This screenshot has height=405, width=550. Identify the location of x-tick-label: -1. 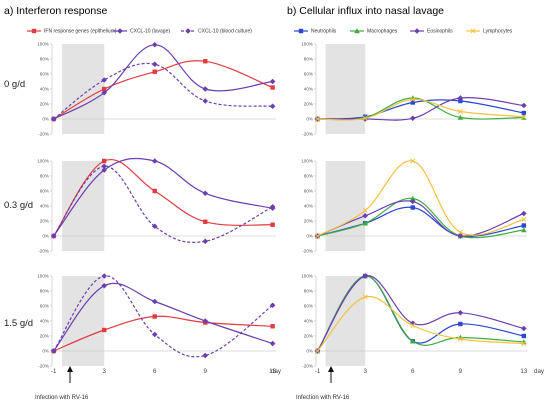
(318, 371).